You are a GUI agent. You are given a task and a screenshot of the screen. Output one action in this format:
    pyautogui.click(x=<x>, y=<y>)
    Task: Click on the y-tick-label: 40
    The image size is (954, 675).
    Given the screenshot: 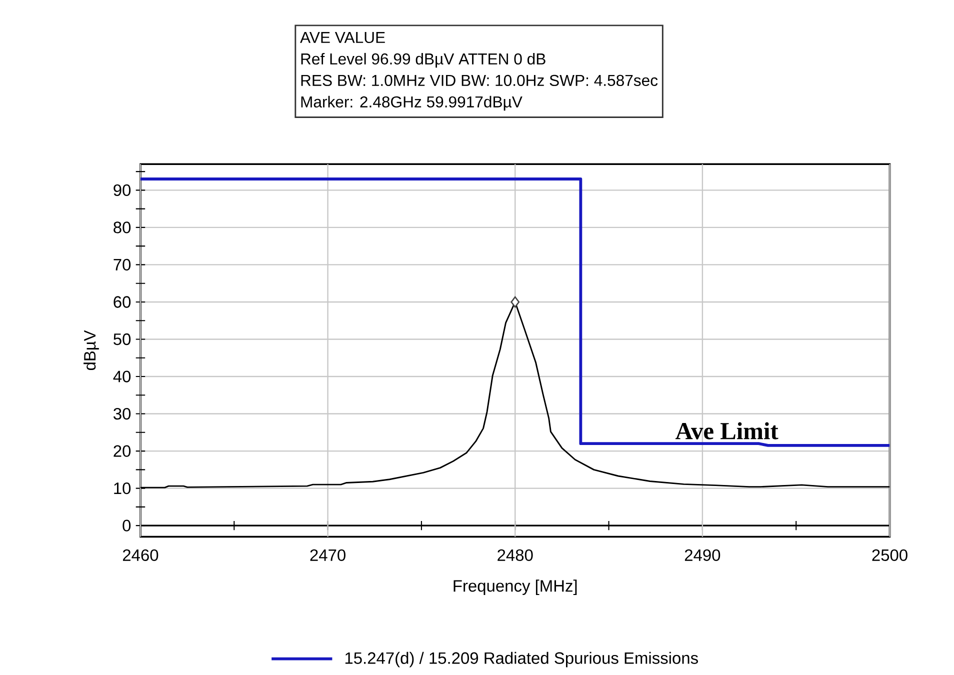 What is the action you would take?
    pyautogui.click(x=122, y=376)
    